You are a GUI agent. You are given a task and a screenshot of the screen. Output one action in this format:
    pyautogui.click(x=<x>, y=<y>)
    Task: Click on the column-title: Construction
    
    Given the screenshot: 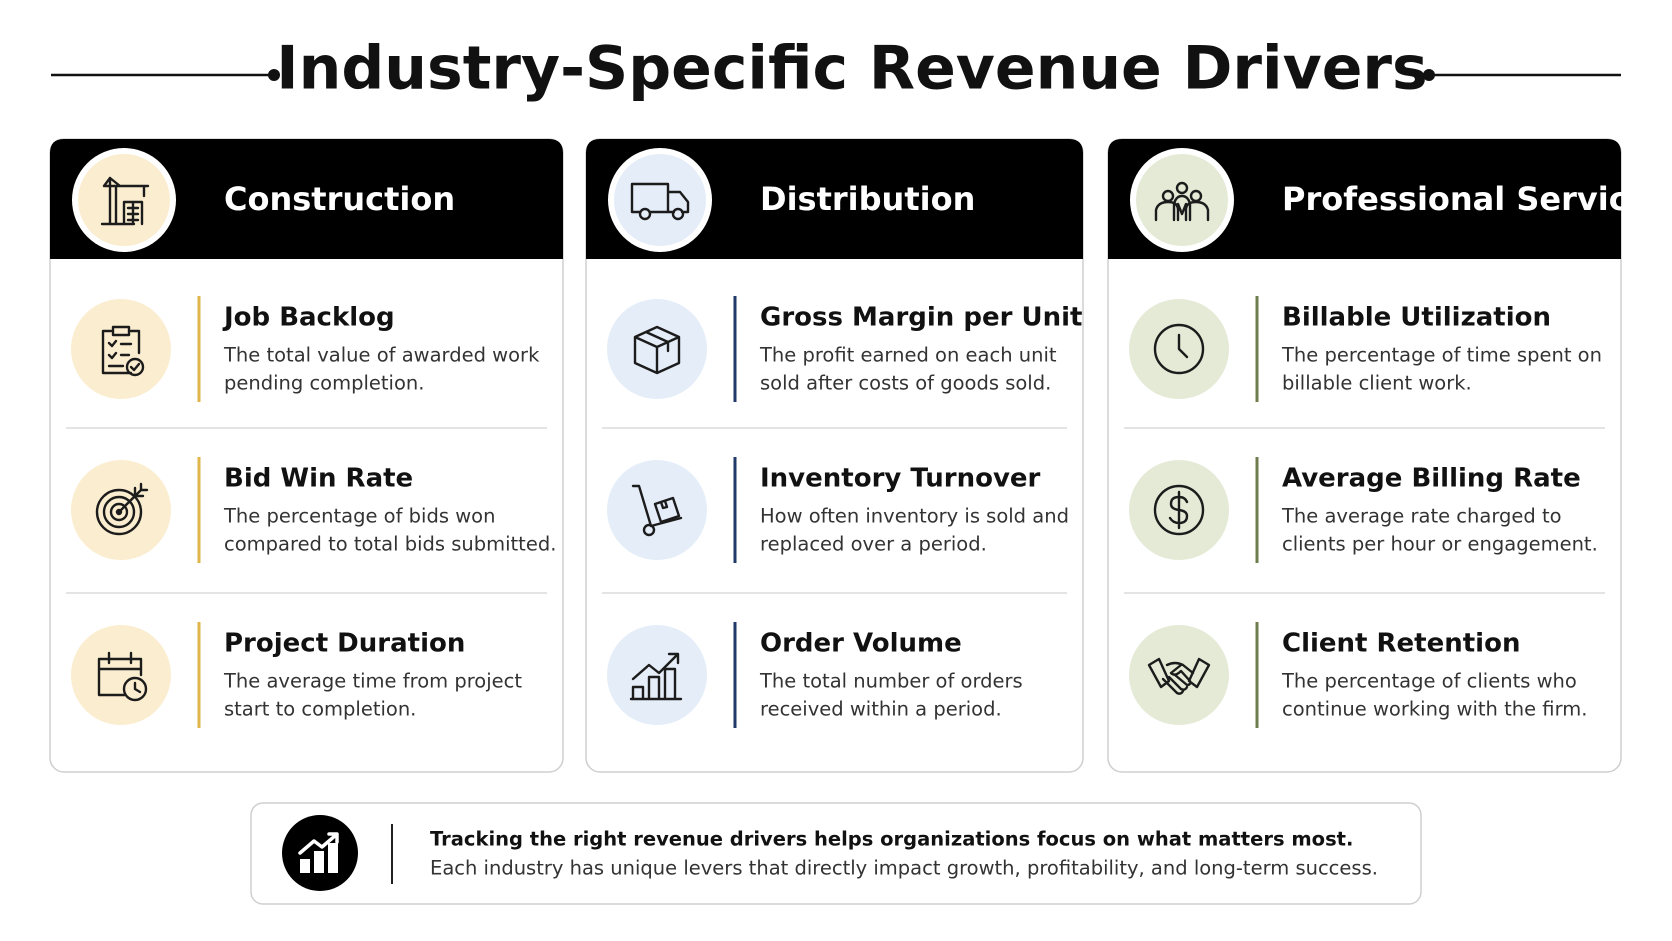 What is the action you would take?
    pyautogui.click(x=339, y=199)
    